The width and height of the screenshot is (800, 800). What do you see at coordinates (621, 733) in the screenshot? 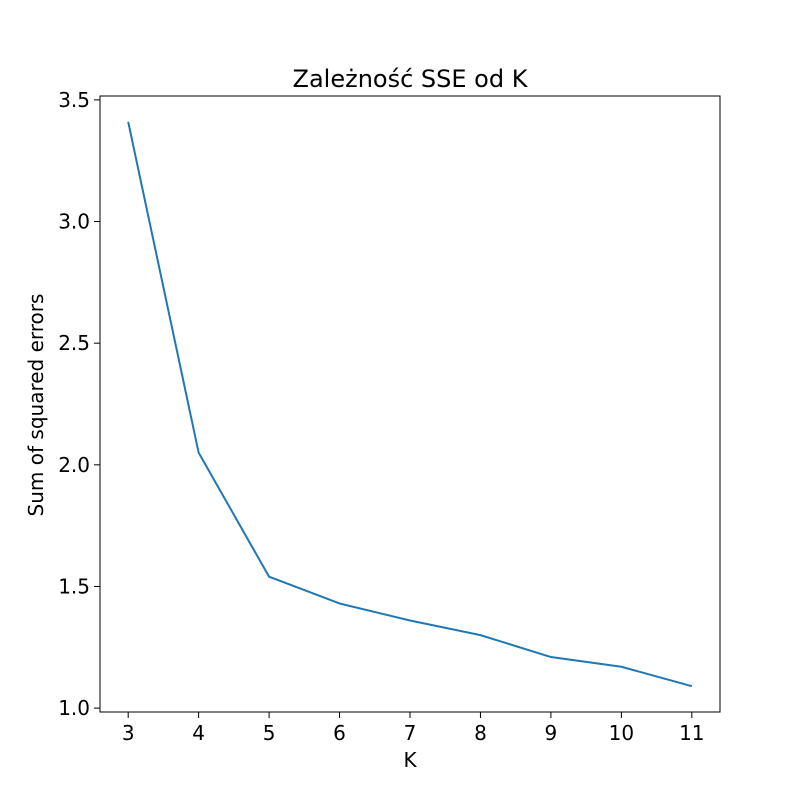
I see `x-tick-label: 10` at bounding box center [621, 733].